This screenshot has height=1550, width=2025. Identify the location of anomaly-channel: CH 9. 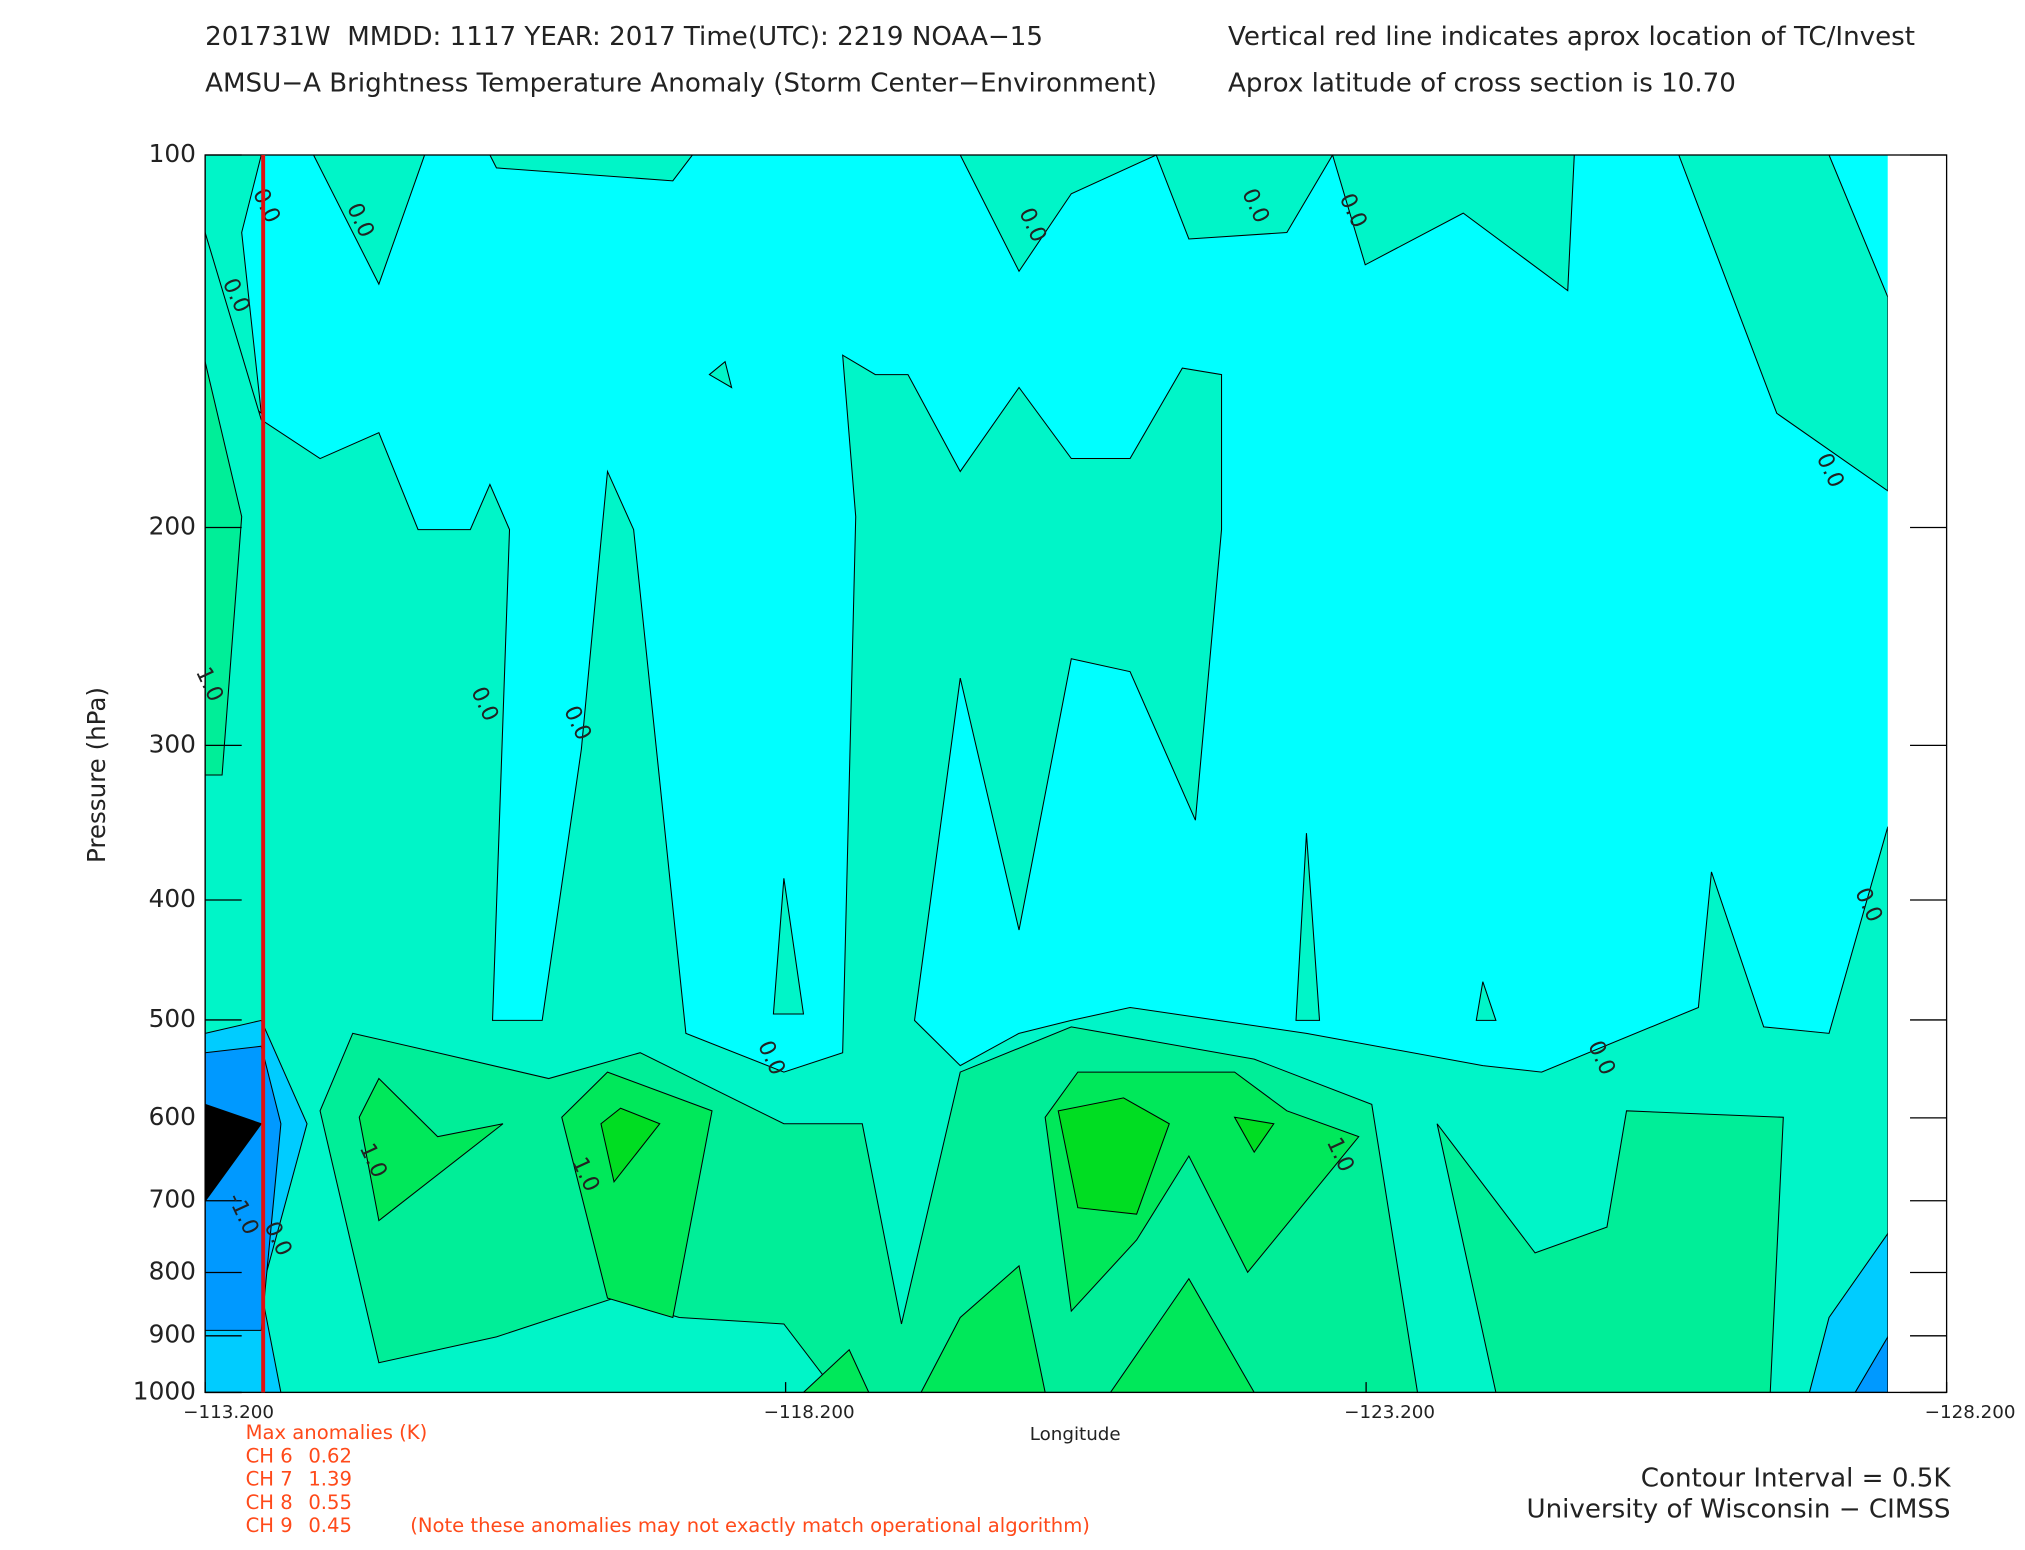
(269, 1525).